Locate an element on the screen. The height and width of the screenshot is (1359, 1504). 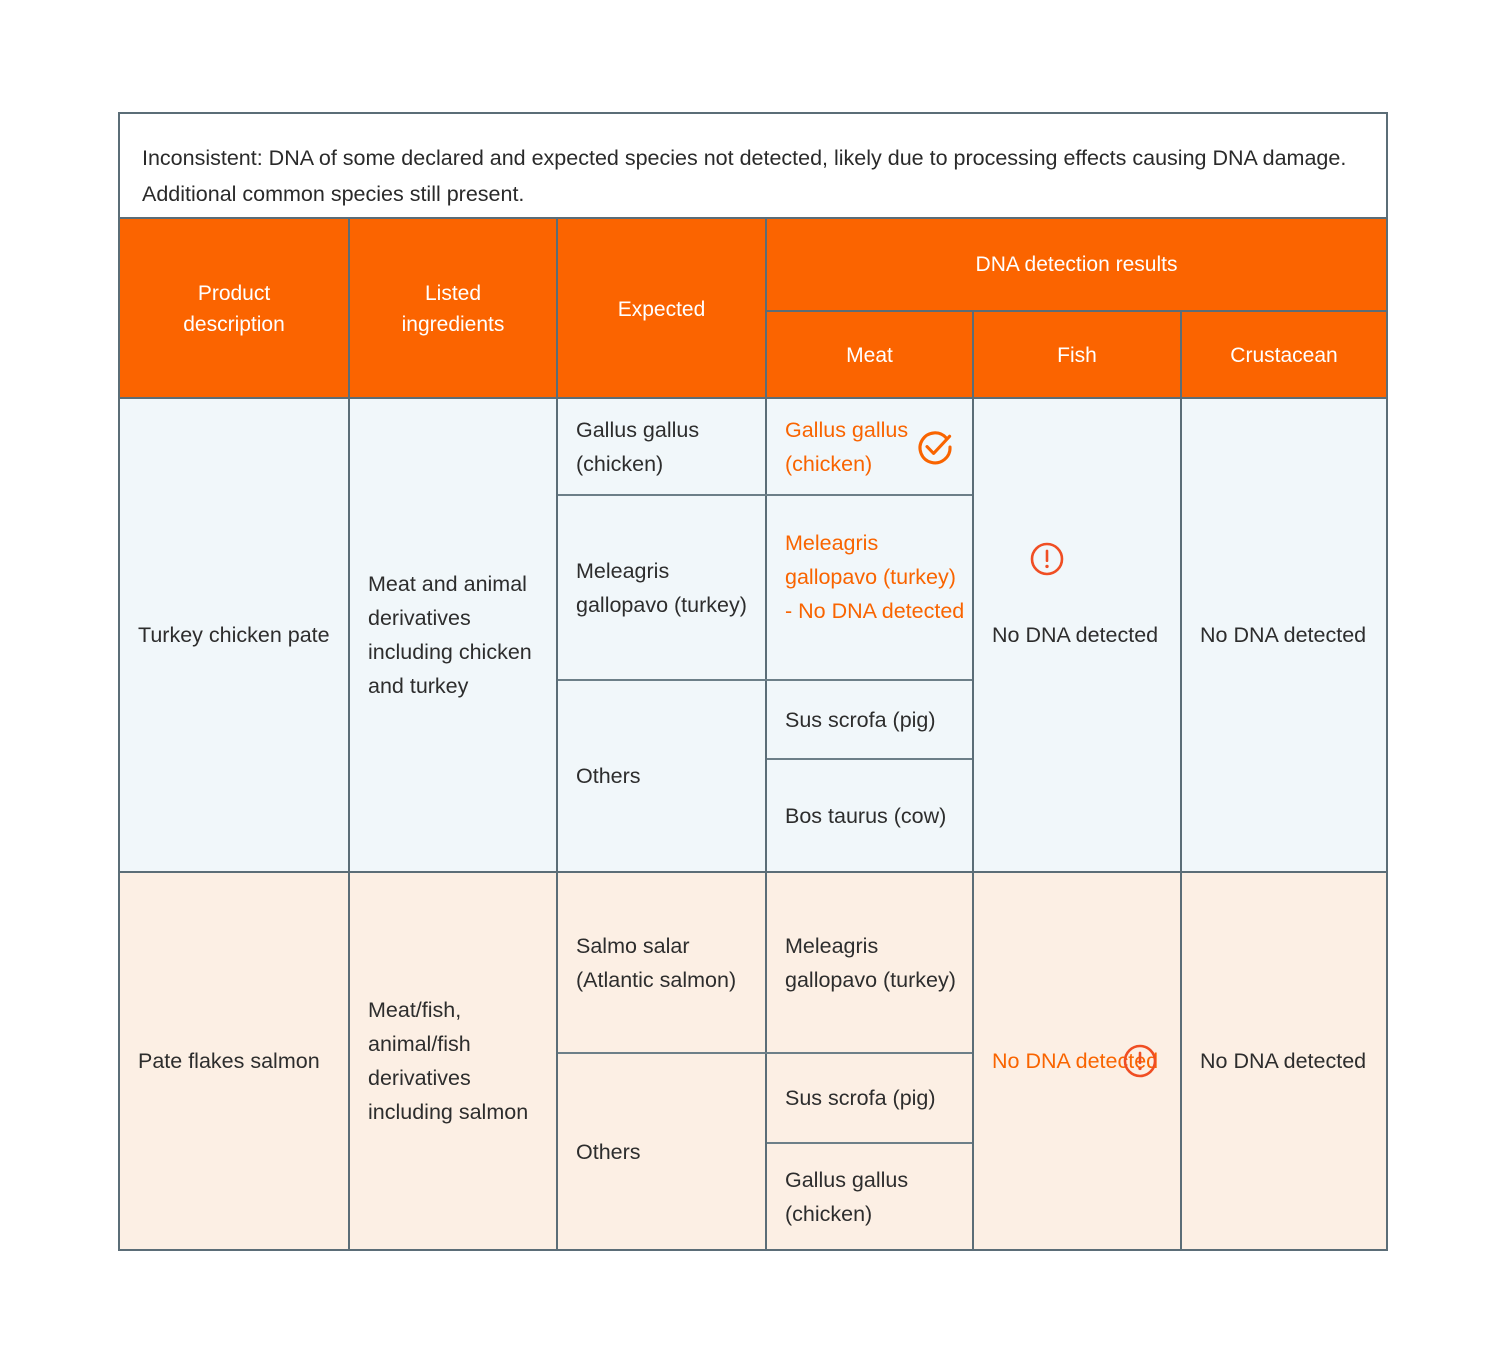
header-listed-ingredients-line1: Listed is located at coordinates (453, 293).